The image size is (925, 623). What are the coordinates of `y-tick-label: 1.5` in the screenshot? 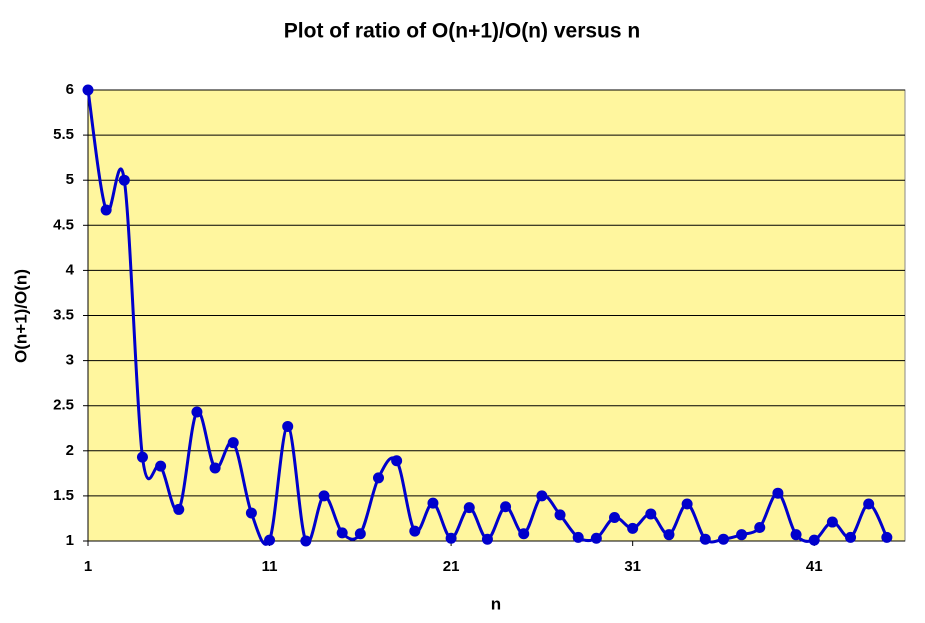 It's located at (63, 495).